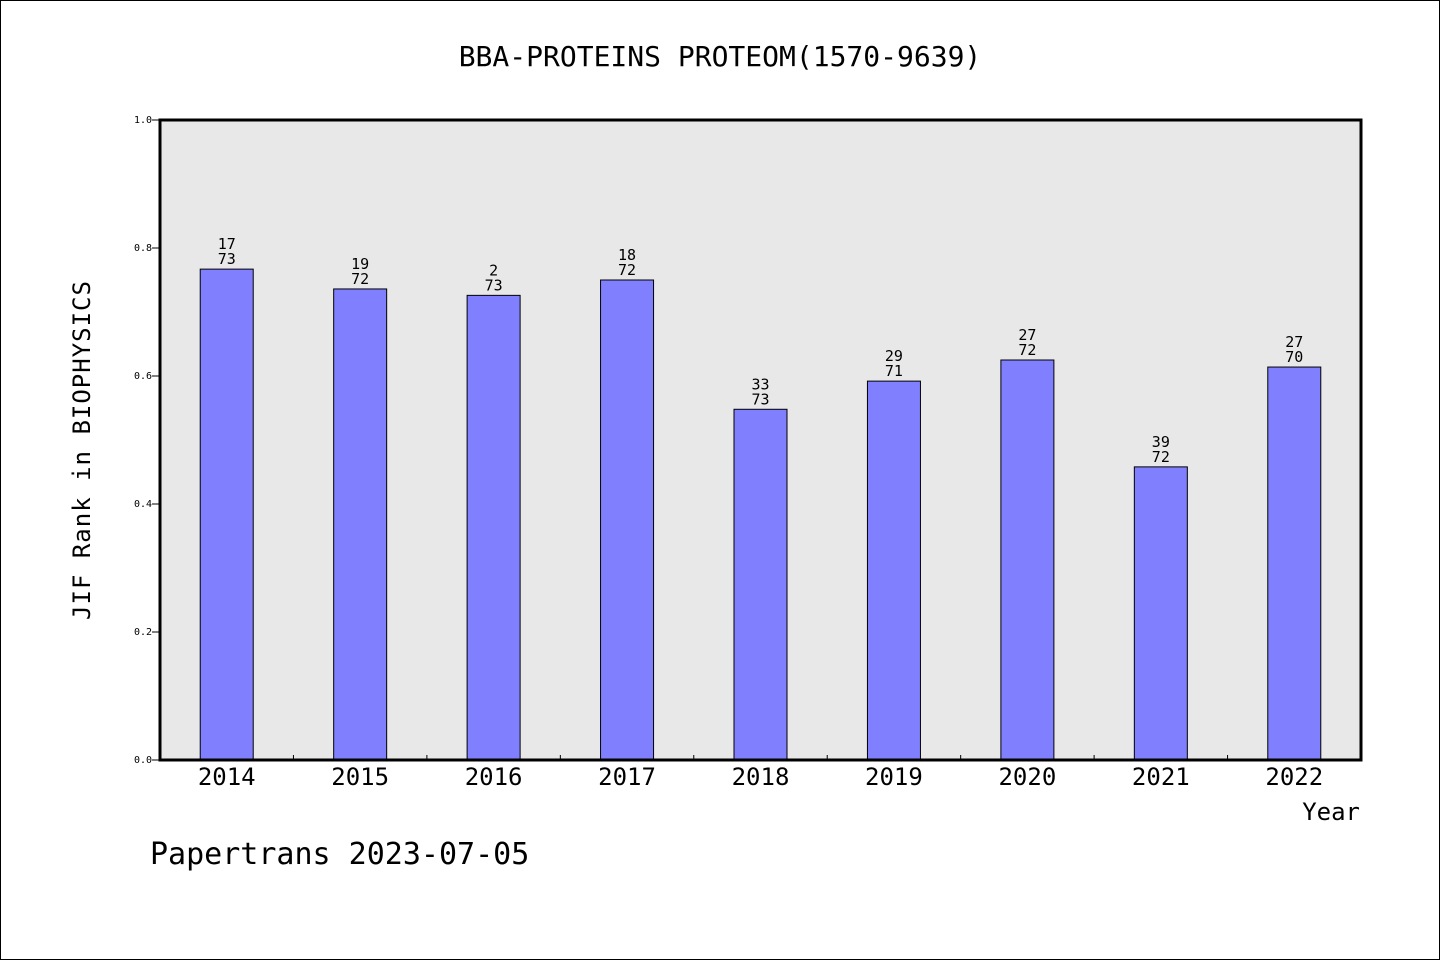  I want to click on chart-title: BBA-PROTEINS PROTEOM(1570-9639), so click(720, 56).